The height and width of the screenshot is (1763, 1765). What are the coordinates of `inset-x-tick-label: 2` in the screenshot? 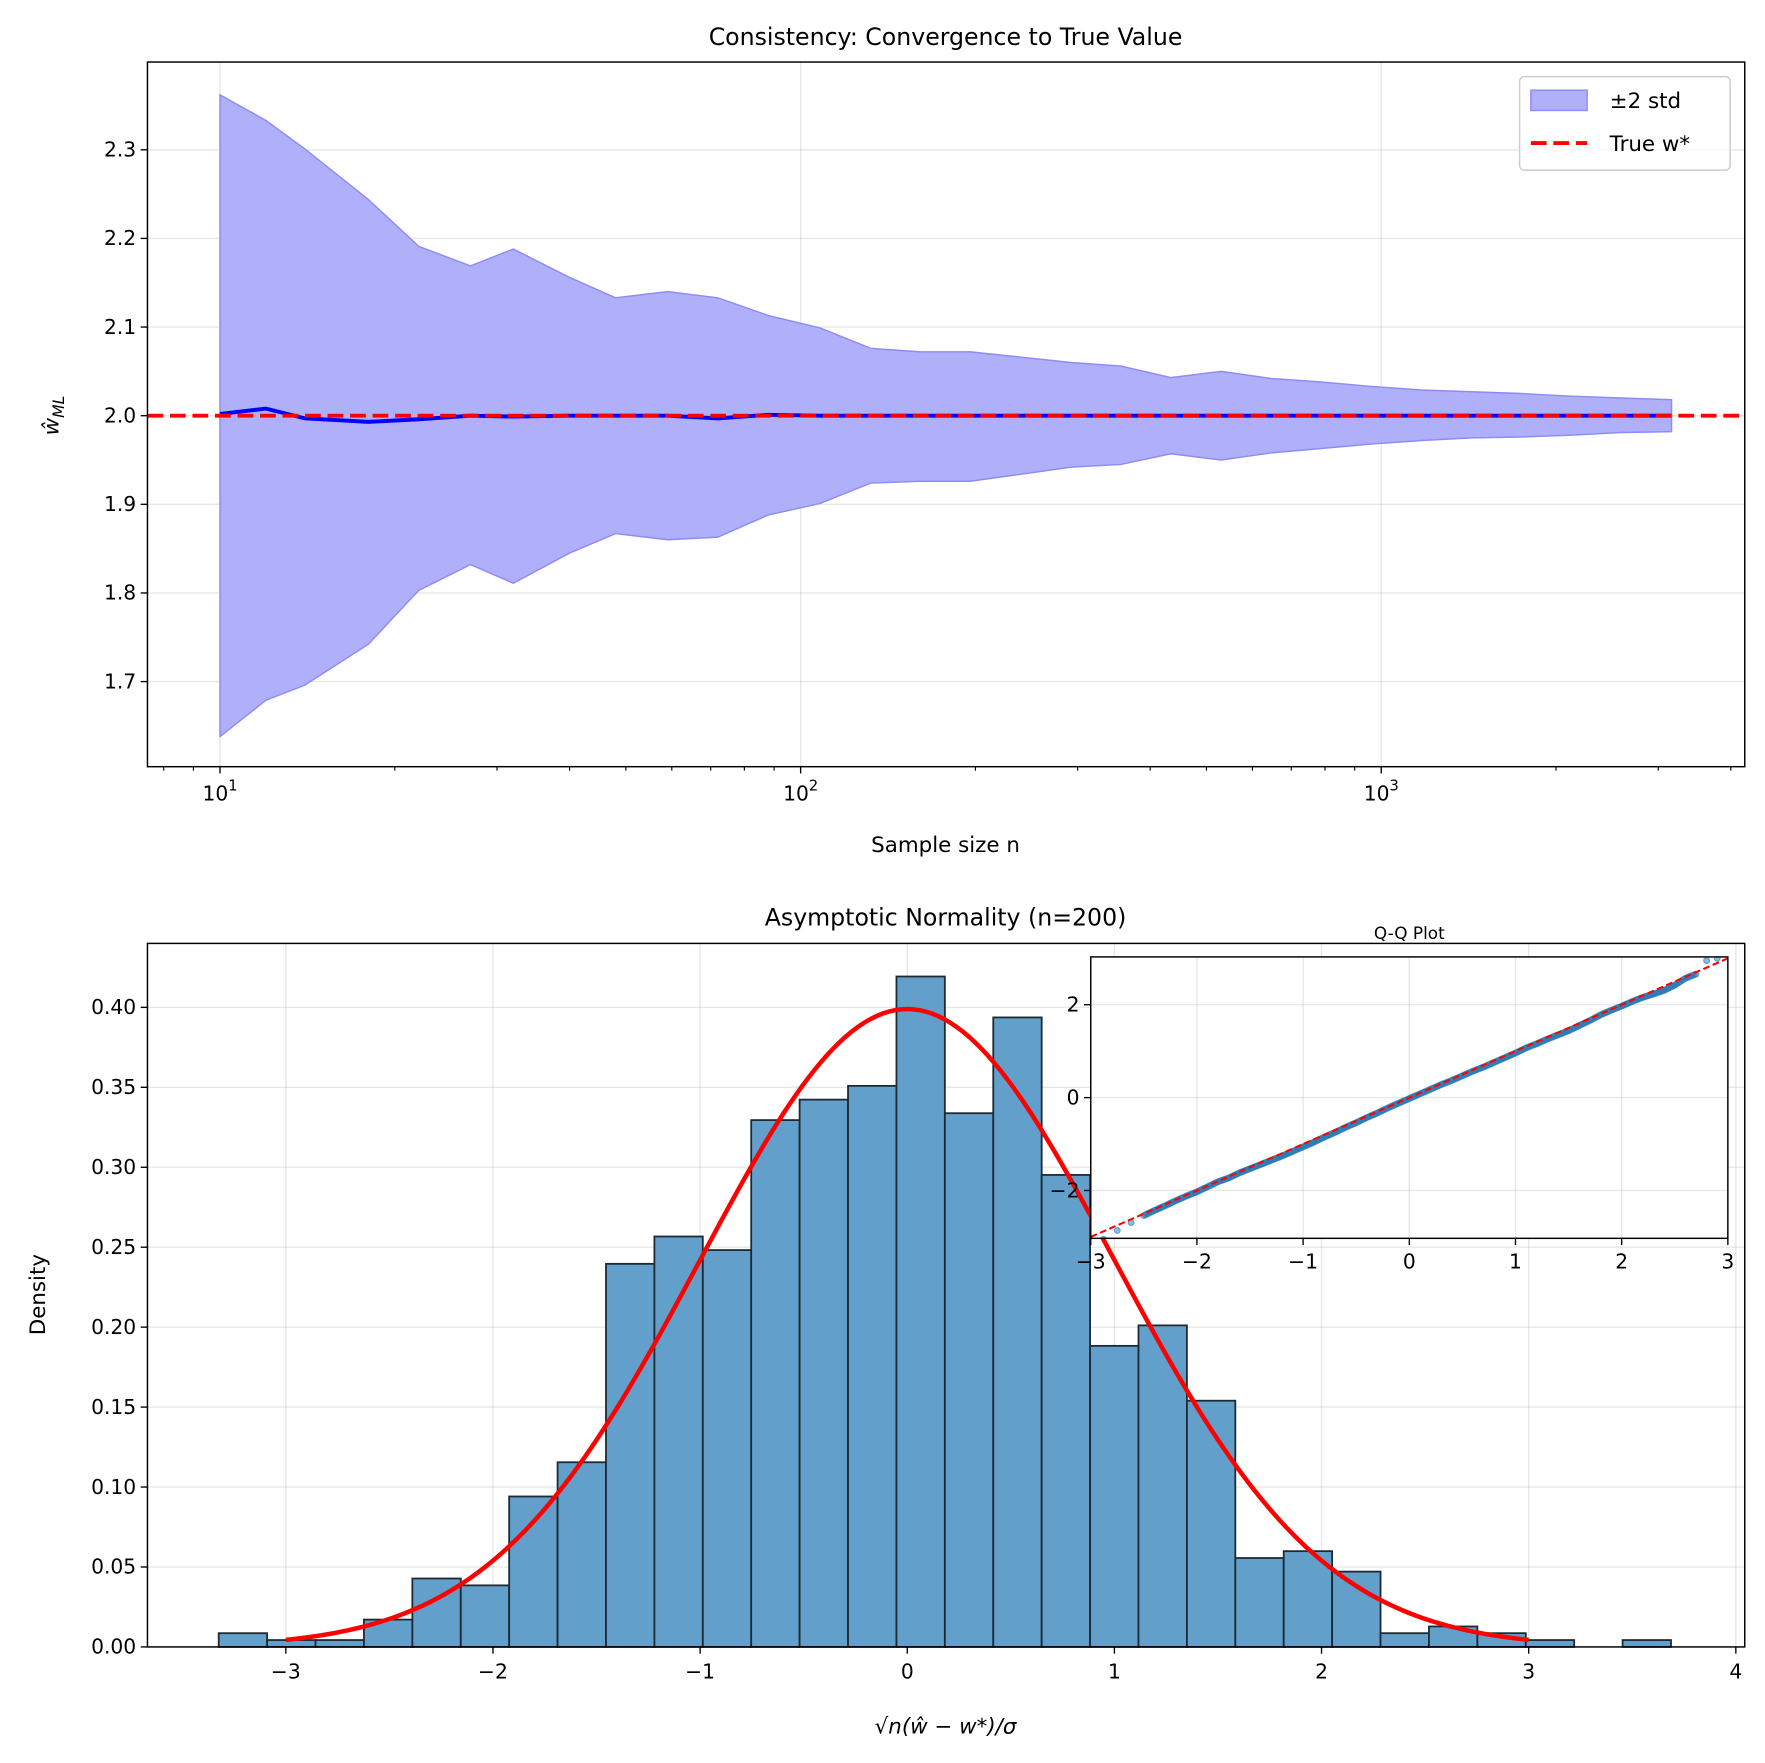 It's located at (1621, 1262).